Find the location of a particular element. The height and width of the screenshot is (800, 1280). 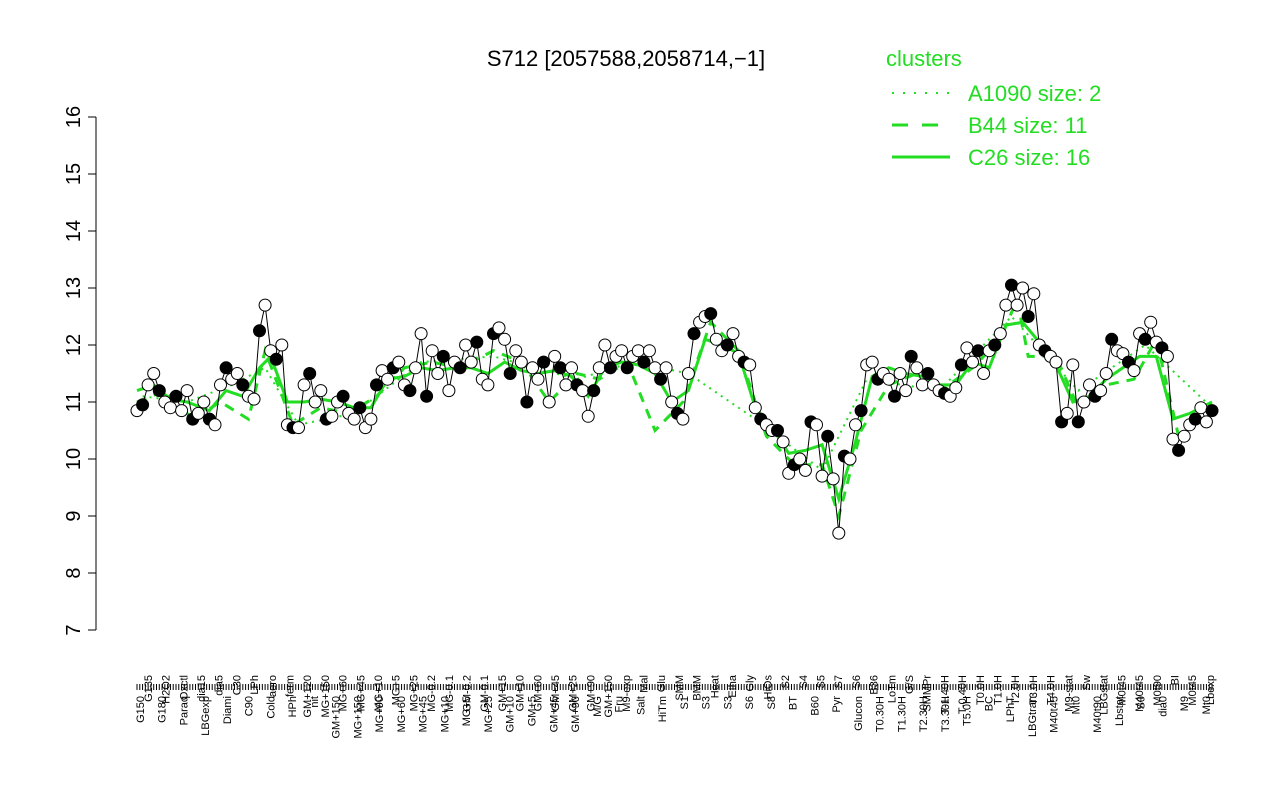

x-tick-label-bottom: HiTm is located at coordinates (663, 709).